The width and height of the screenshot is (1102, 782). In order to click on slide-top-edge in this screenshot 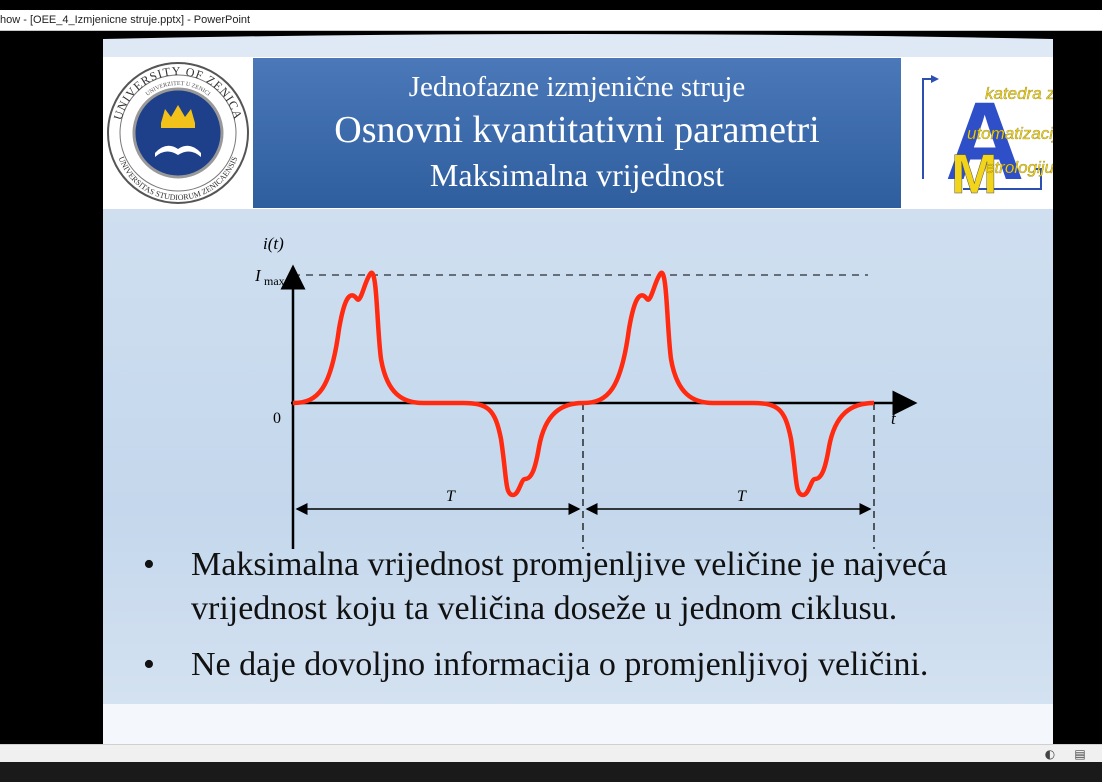, I will do `click(578, 47)`.